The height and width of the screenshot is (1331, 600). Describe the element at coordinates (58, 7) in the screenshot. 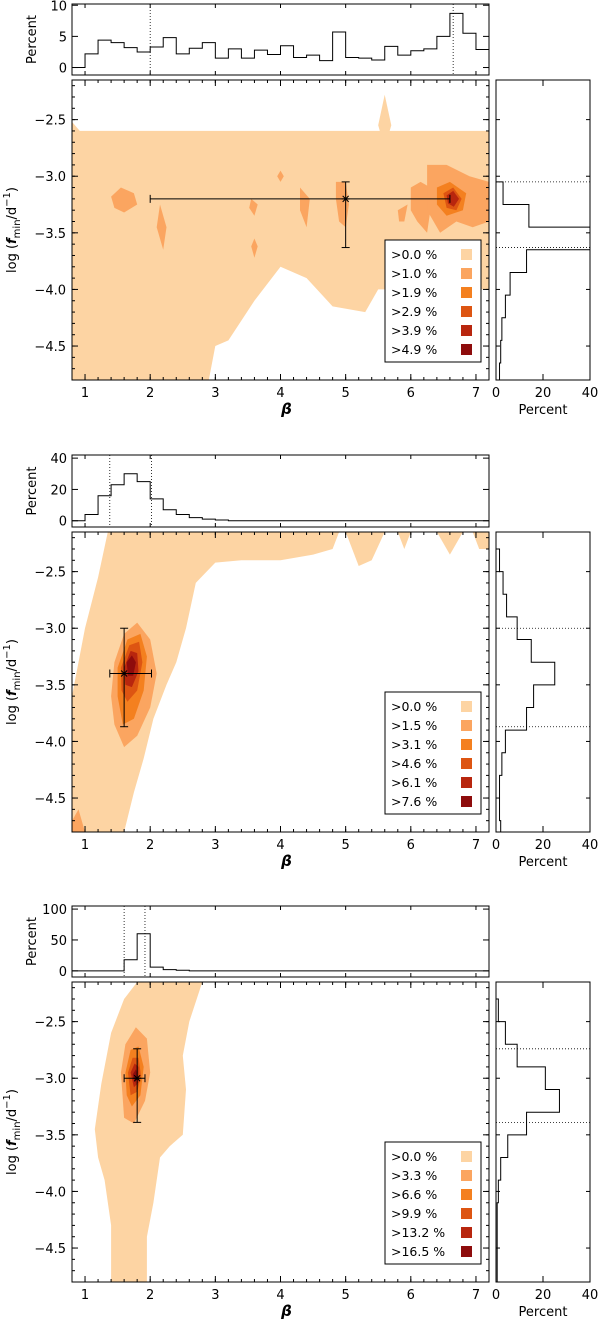

I see `top-y-tick-label: 10` at that location.